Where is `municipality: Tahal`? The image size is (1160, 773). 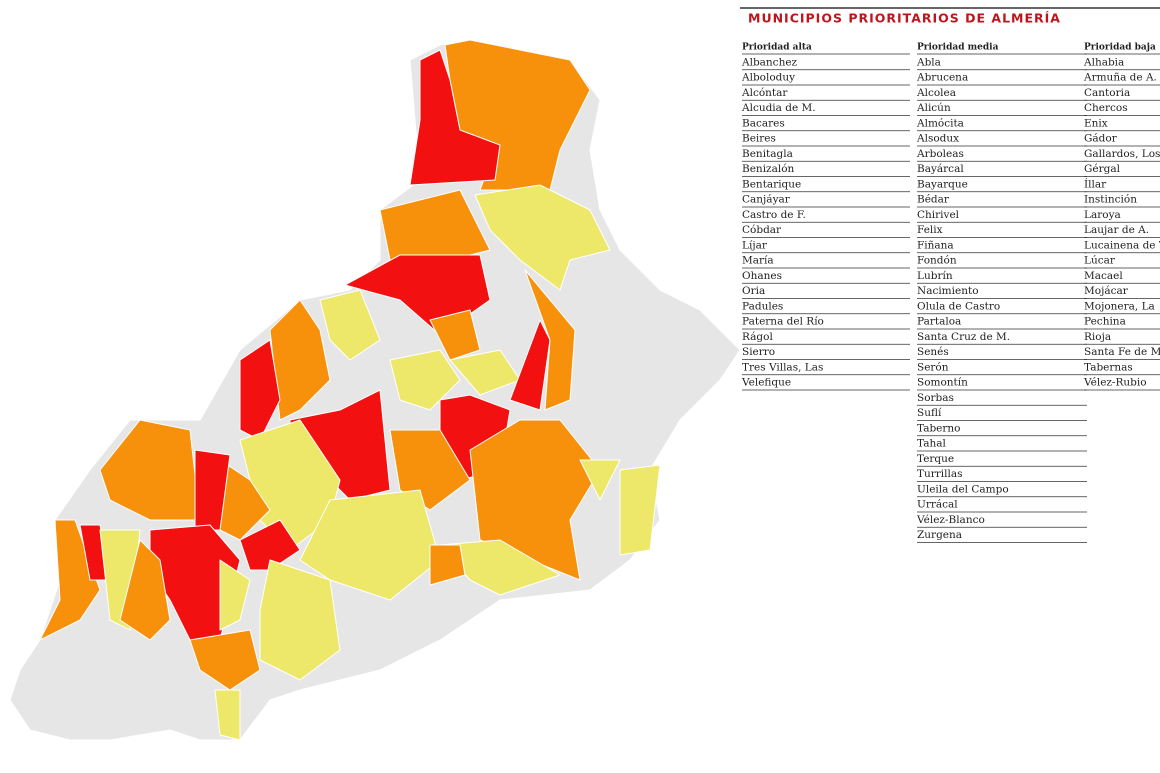
municipality: Tahal is located at coordinates (931, 444).